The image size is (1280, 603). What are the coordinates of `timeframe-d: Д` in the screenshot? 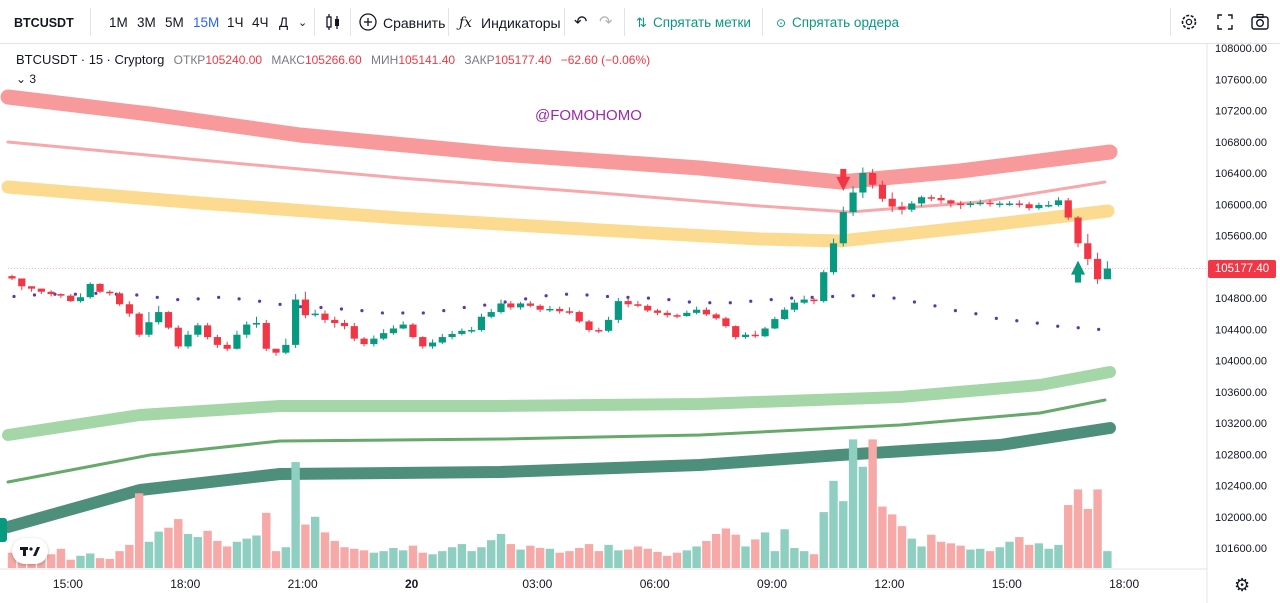 It's located at (284, 22).